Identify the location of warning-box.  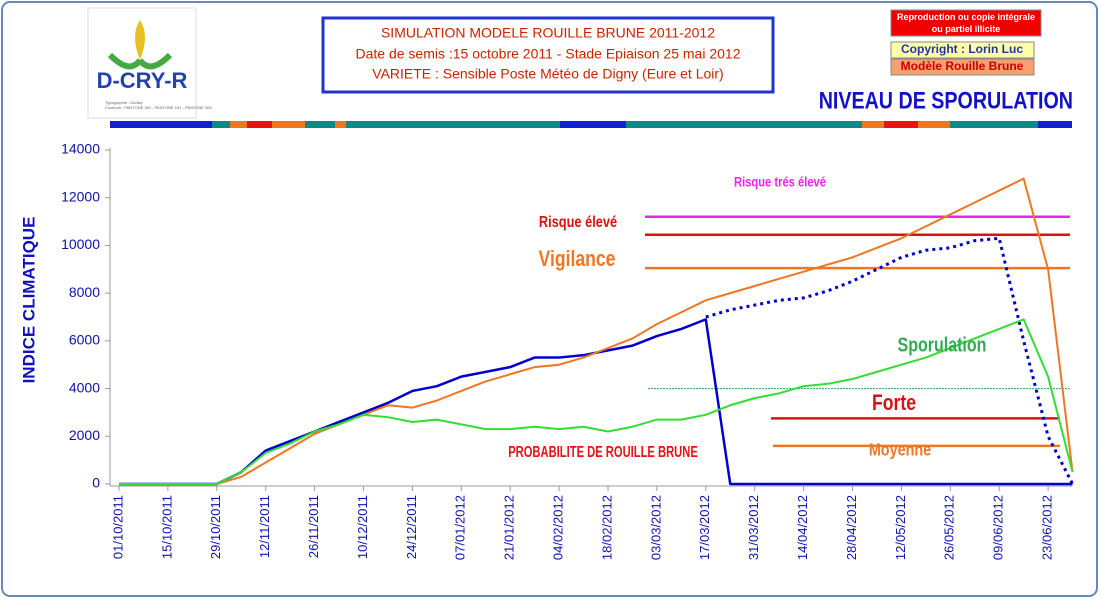
(966, 23).